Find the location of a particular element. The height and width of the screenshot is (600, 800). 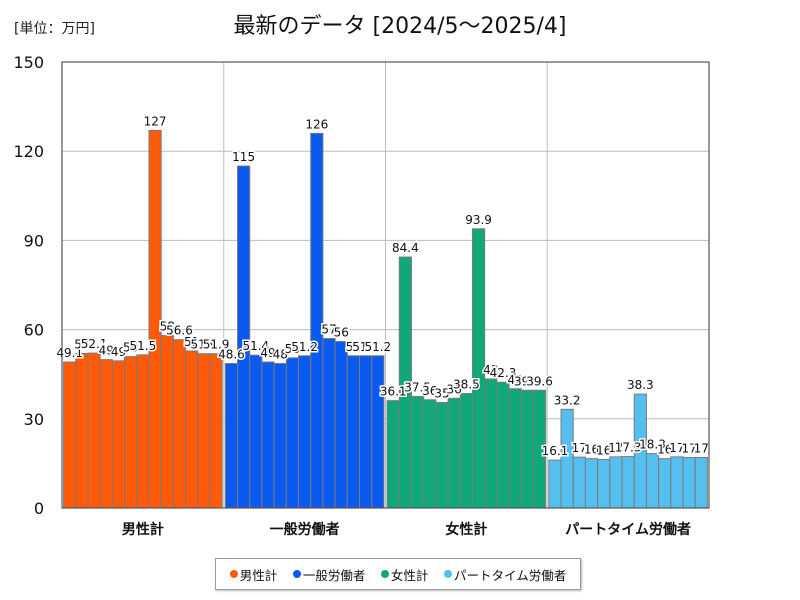

data-label: 16.1 is located at coordinates (555, 451).